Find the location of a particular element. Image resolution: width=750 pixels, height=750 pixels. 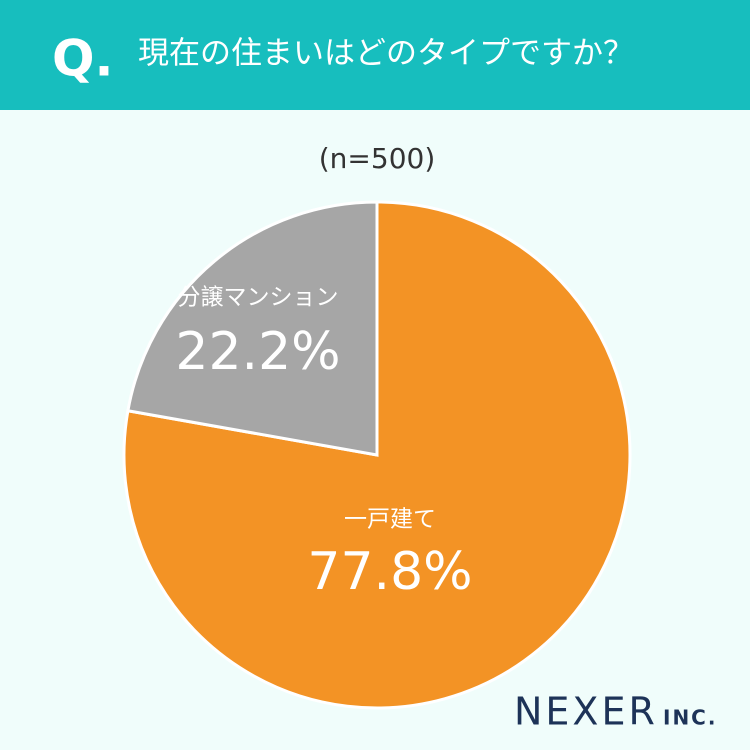

slice-category-label: 一戸建て is located at coordinates (390, 520).